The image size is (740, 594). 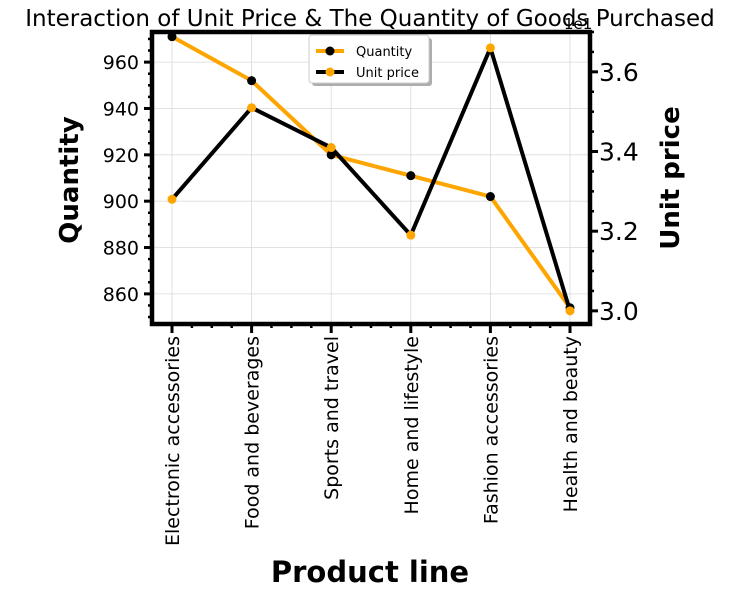 I want to click on y-axis-label-left: Quantity, so click(x=70, y=179).